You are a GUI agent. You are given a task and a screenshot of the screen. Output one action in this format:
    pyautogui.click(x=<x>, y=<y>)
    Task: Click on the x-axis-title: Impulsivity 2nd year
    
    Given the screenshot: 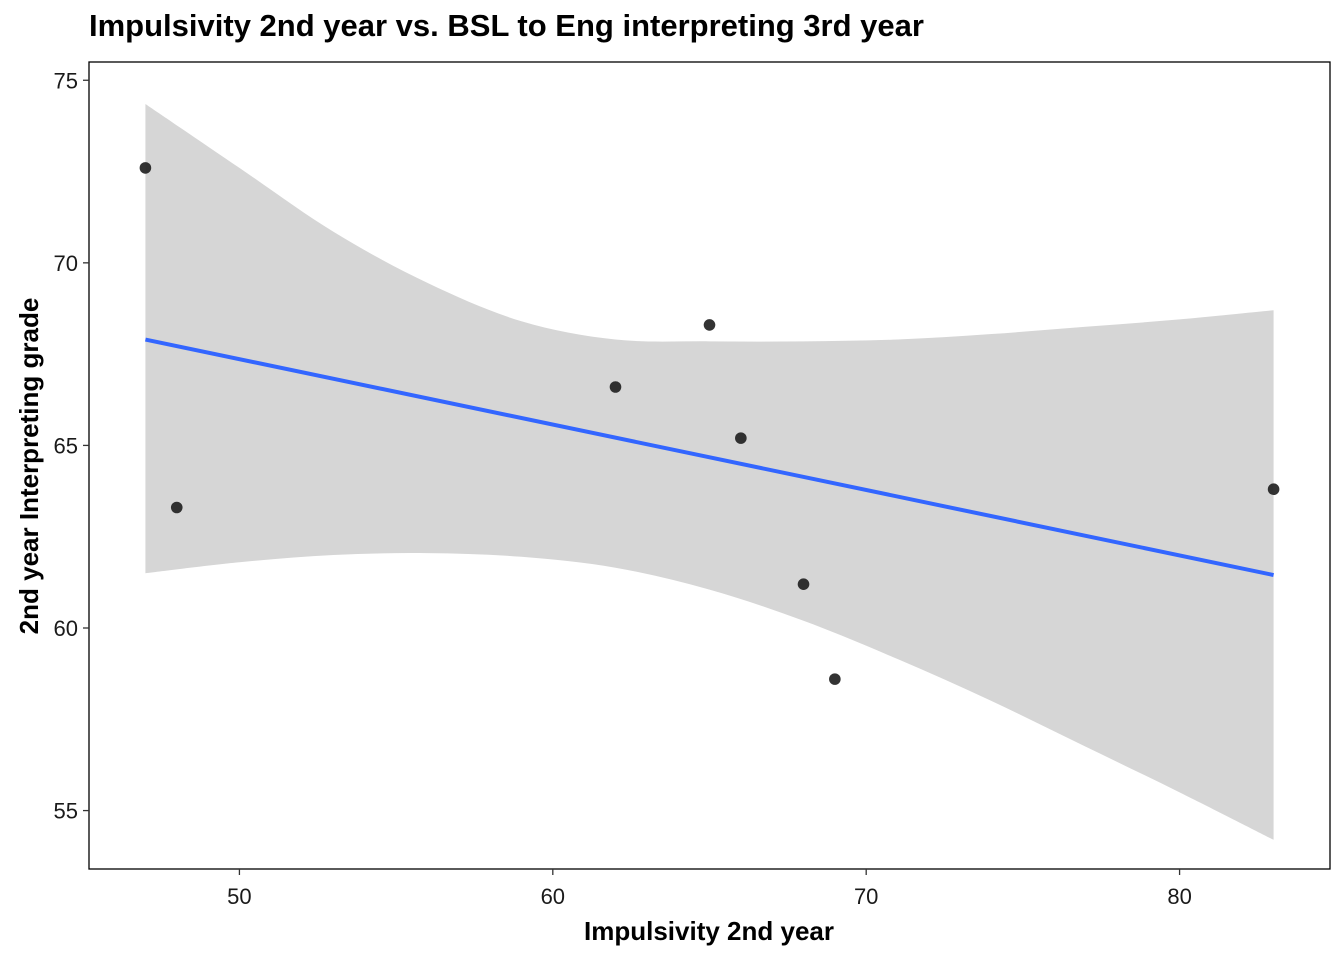 What is the action you would take?
    pyautogui.click(x=709, y=931)
    